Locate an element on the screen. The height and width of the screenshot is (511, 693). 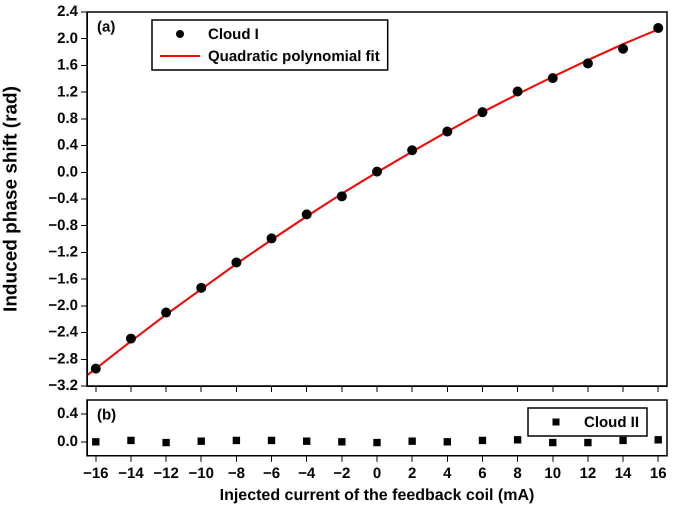
x-tick-label: −6 is located at coordinates (271, 473).